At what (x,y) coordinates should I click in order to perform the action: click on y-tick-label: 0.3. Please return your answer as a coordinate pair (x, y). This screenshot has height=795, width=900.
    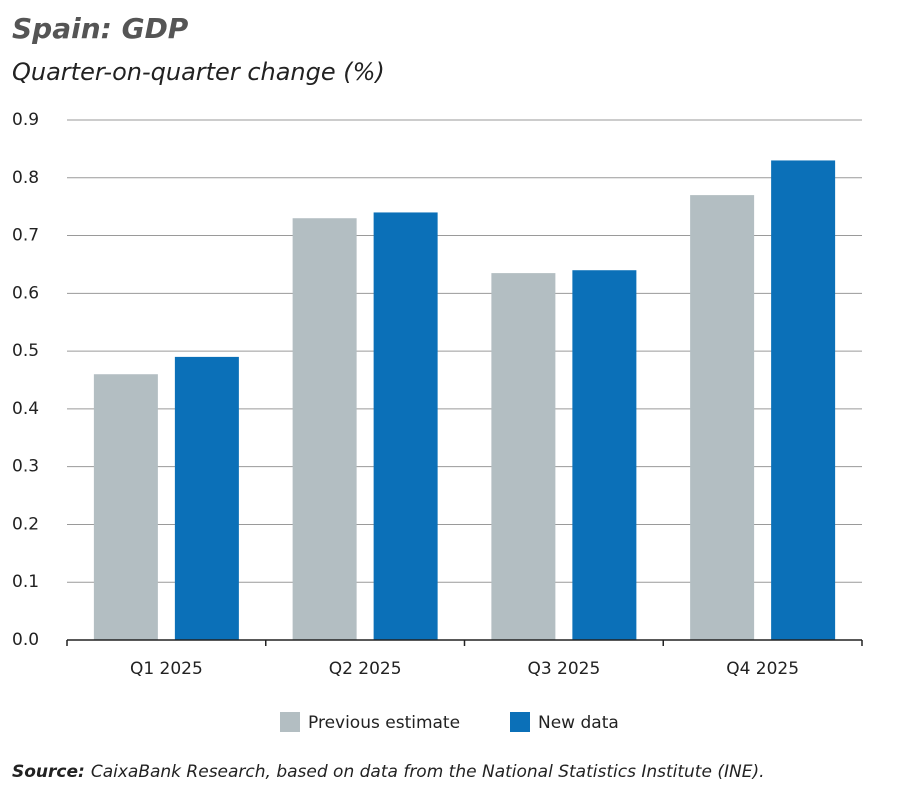
    Looking at the image, I should click on (25, 467).